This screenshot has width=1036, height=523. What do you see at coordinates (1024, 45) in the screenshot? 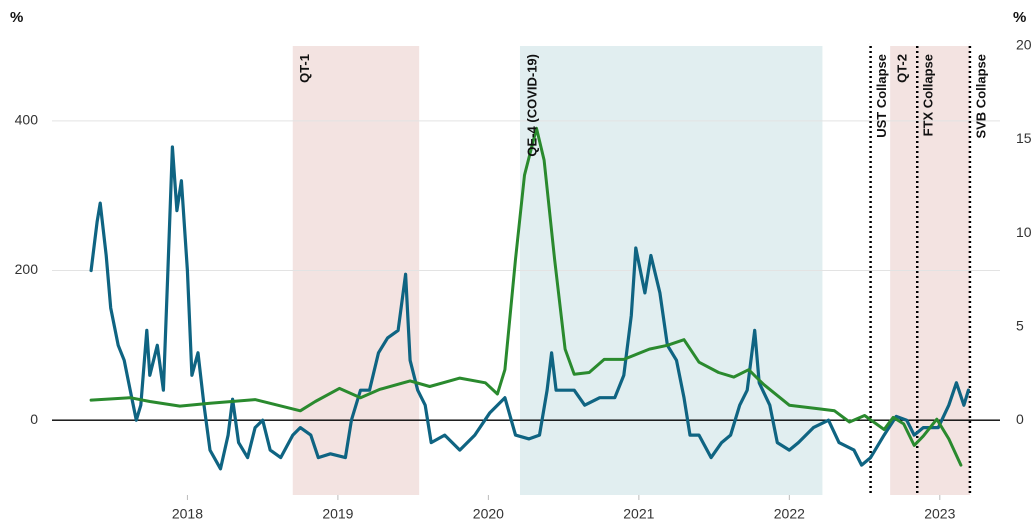
I see `y2-tick-label: 20` at bounding box center [1024, 45].